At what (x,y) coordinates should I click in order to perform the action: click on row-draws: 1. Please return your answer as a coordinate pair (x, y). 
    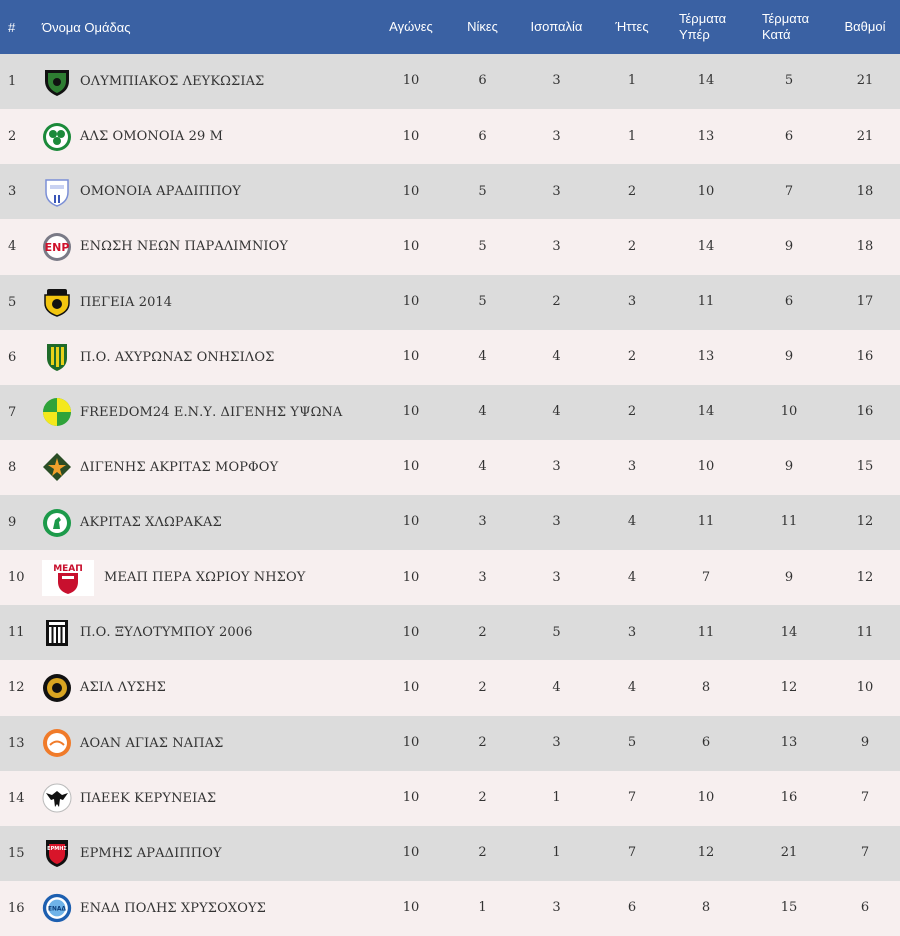
    Looking at the image, I should click on (556, 853).